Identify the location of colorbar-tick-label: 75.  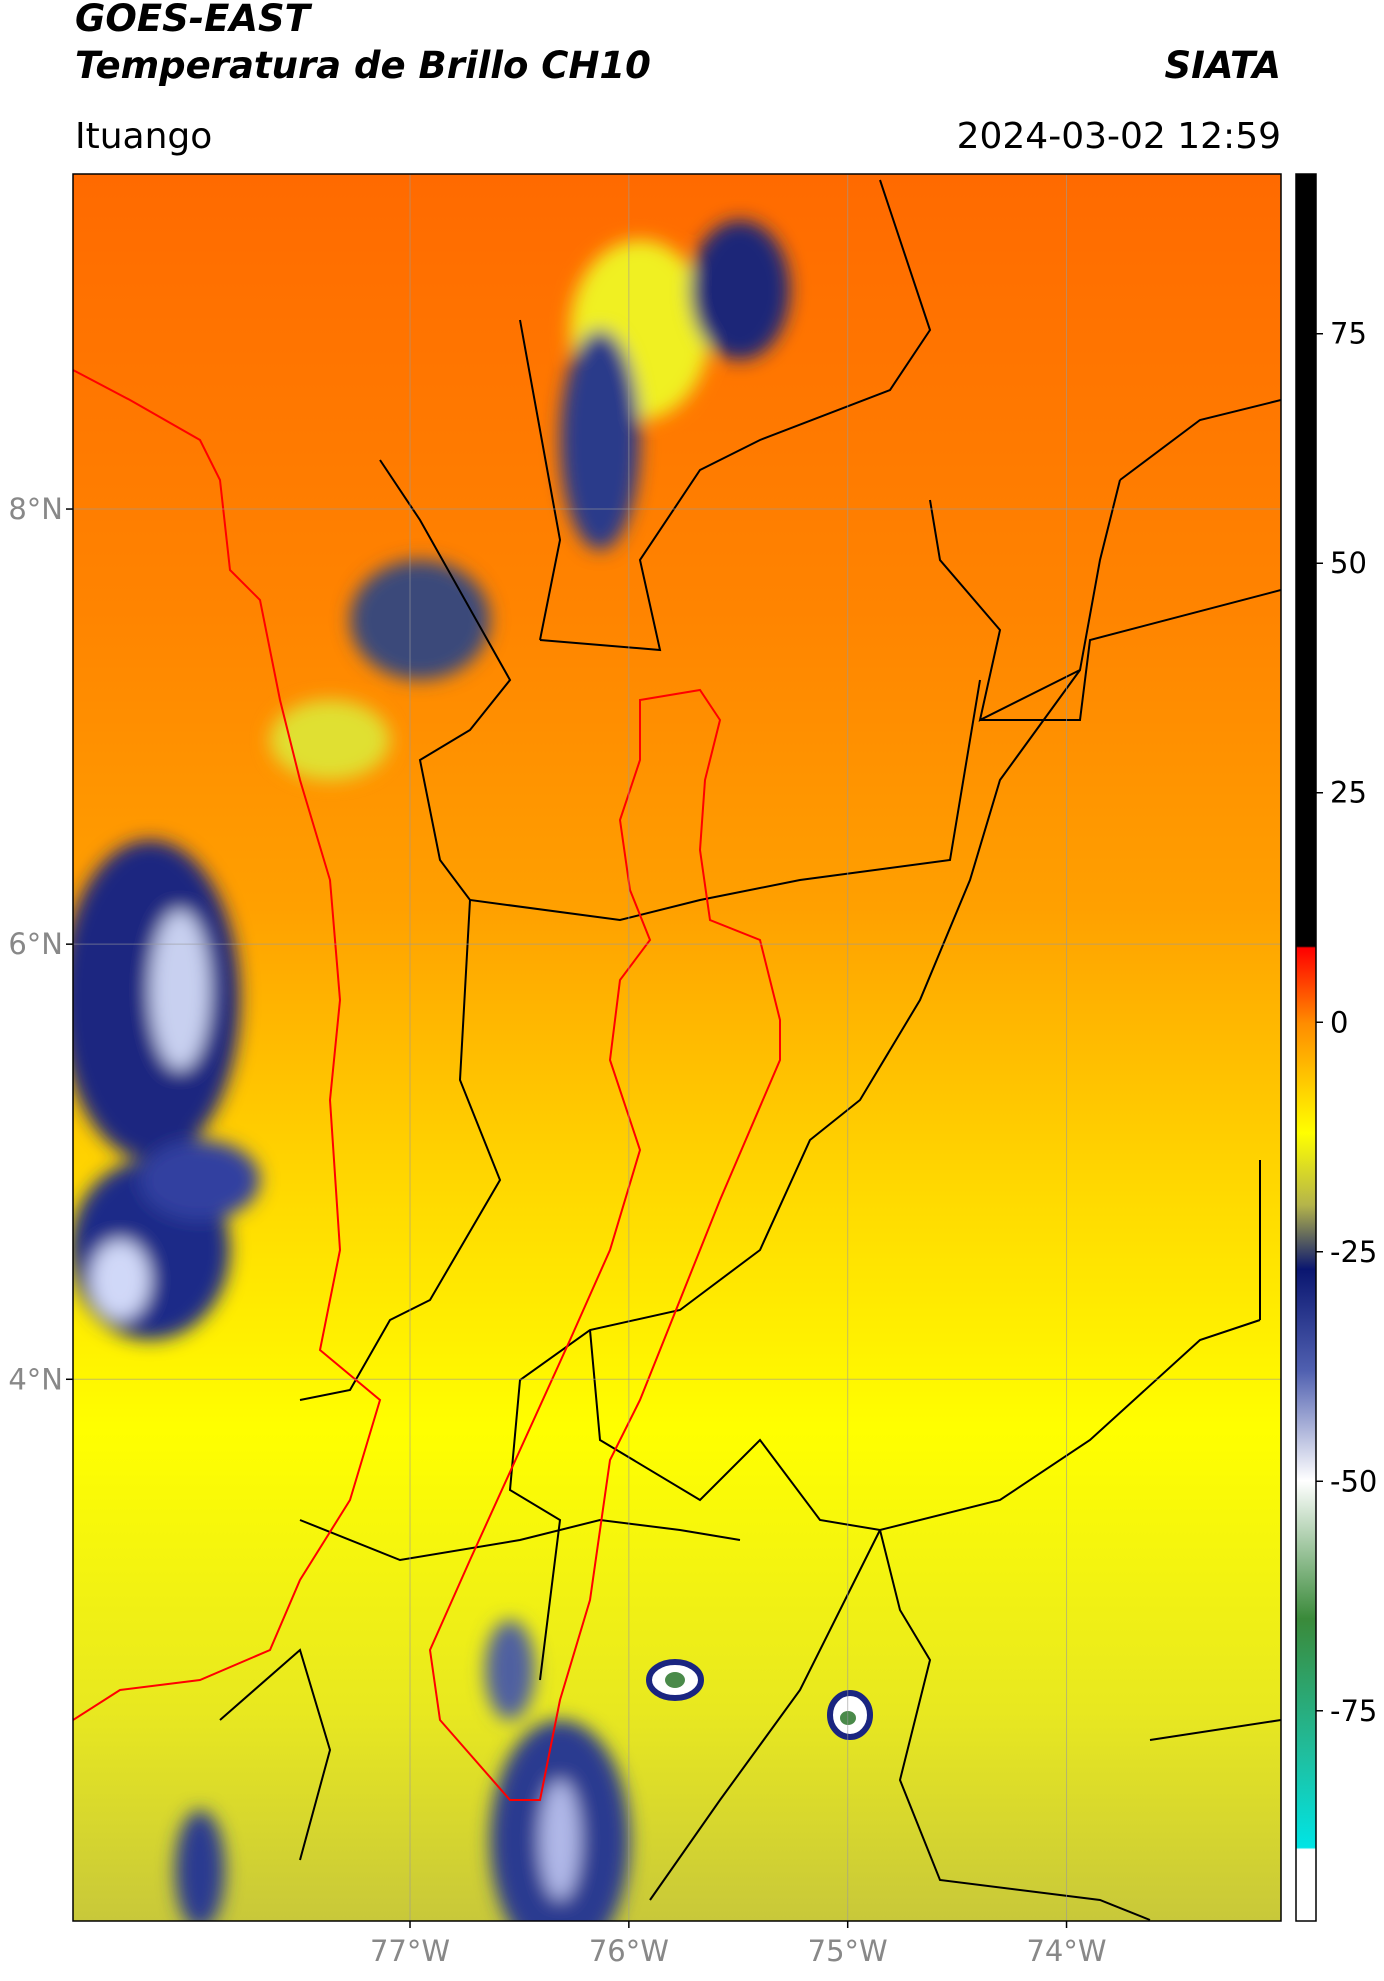
(1348, 334).